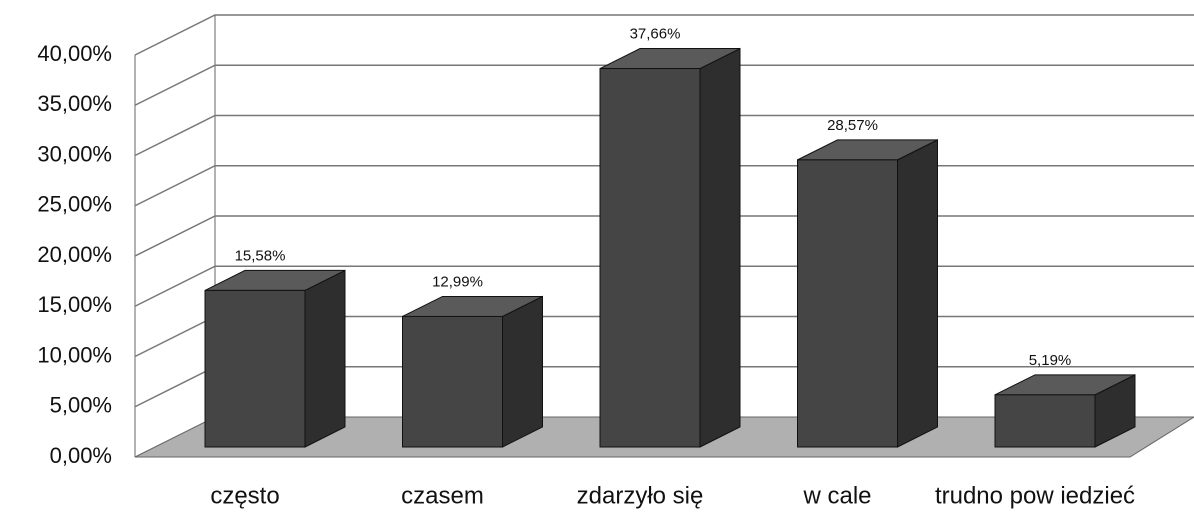 The height and width of the screenshot is (515, 1194). Describe the element at coordinates (442, 495) in the screenshot. I see `x-tick-label: czasem` at that location.